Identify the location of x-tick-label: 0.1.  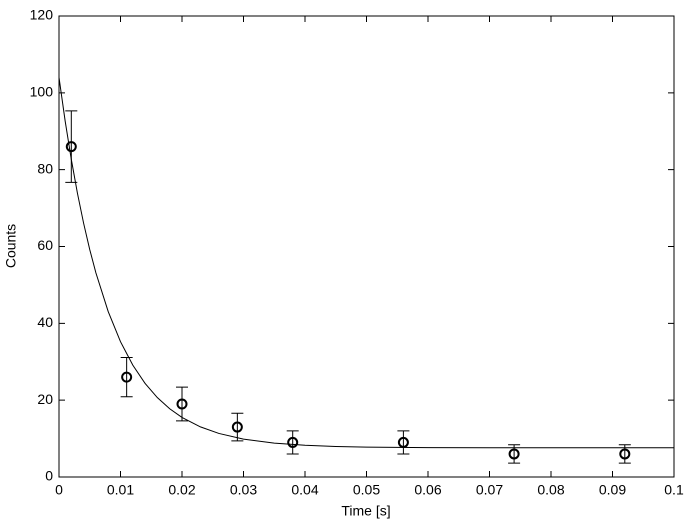
(674, 490).